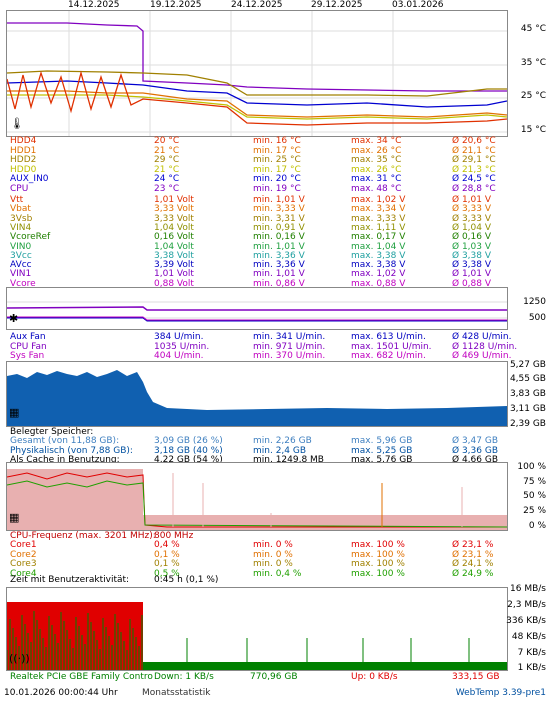  I want to click on sensor-cur: 384 U/min., so click(179, 337).